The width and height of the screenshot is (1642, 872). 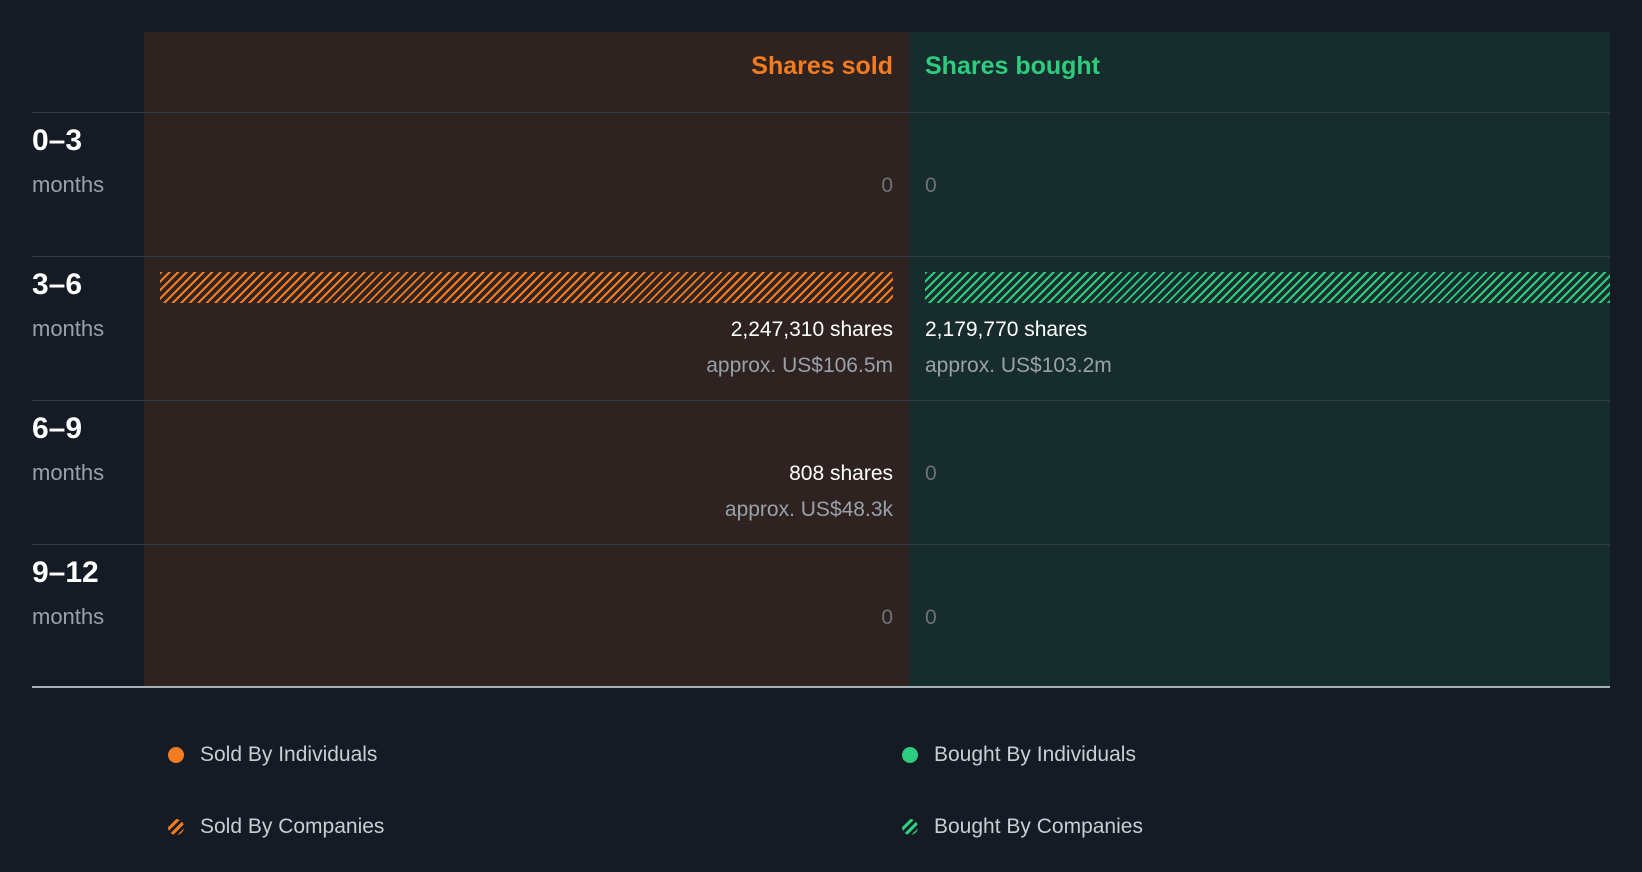 I want to click on period-label: 9–12, so click(x=65, y=572).